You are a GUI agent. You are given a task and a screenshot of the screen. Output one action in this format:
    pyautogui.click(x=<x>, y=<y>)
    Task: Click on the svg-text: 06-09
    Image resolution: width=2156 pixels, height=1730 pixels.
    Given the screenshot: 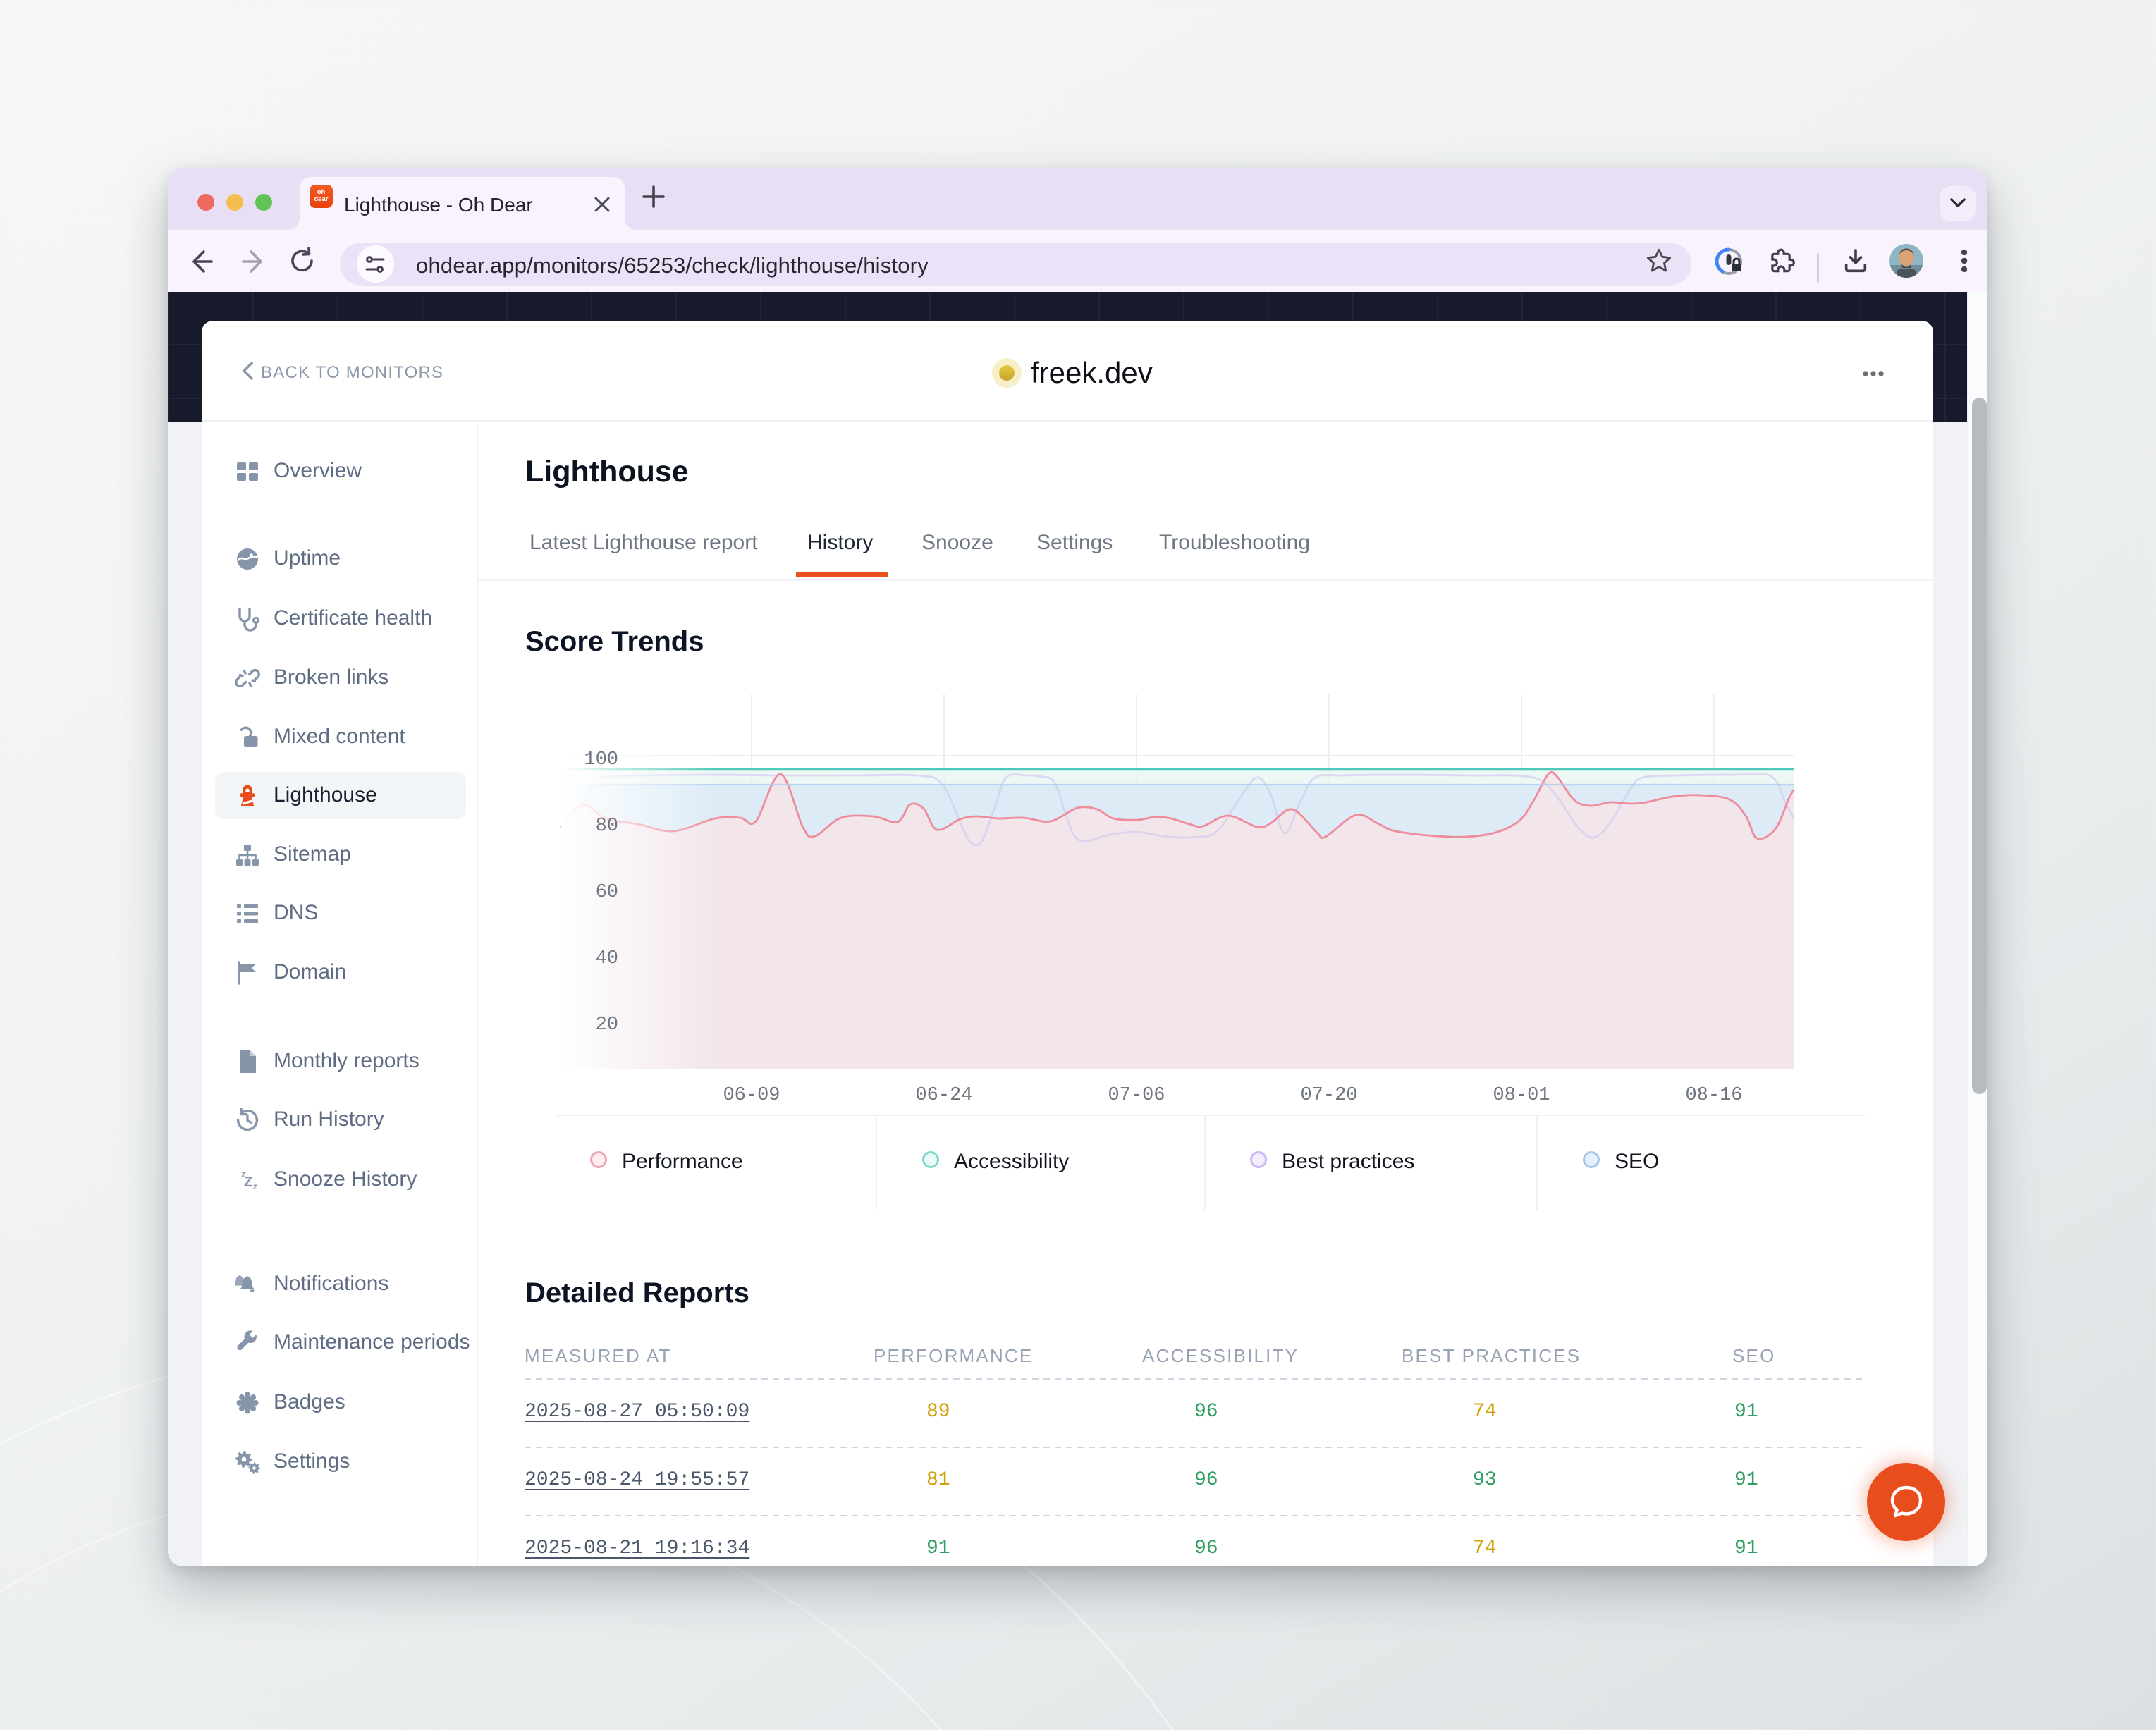 What is the action you would take?
    pyautogui.click(x=751, y=1095)
    